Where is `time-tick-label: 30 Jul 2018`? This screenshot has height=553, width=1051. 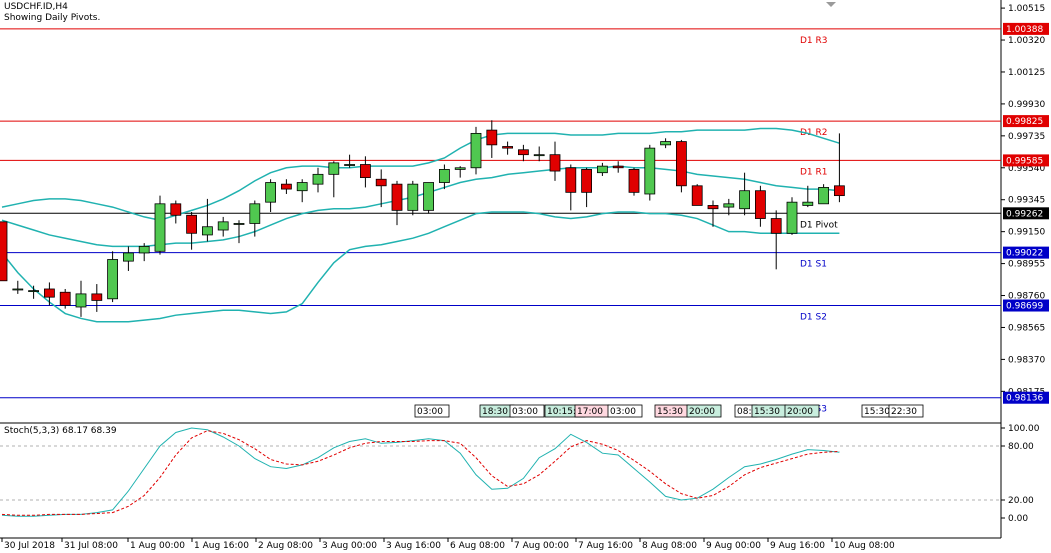
time-tick-label: 30 Jul 2018 is located at coordinates (29, 545).